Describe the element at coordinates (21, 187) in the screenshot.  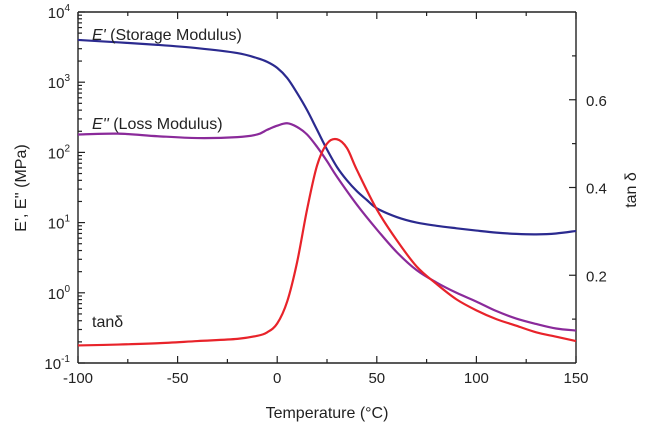
I see `y-left-axis-title: E', E'' (MPa)` at that location.